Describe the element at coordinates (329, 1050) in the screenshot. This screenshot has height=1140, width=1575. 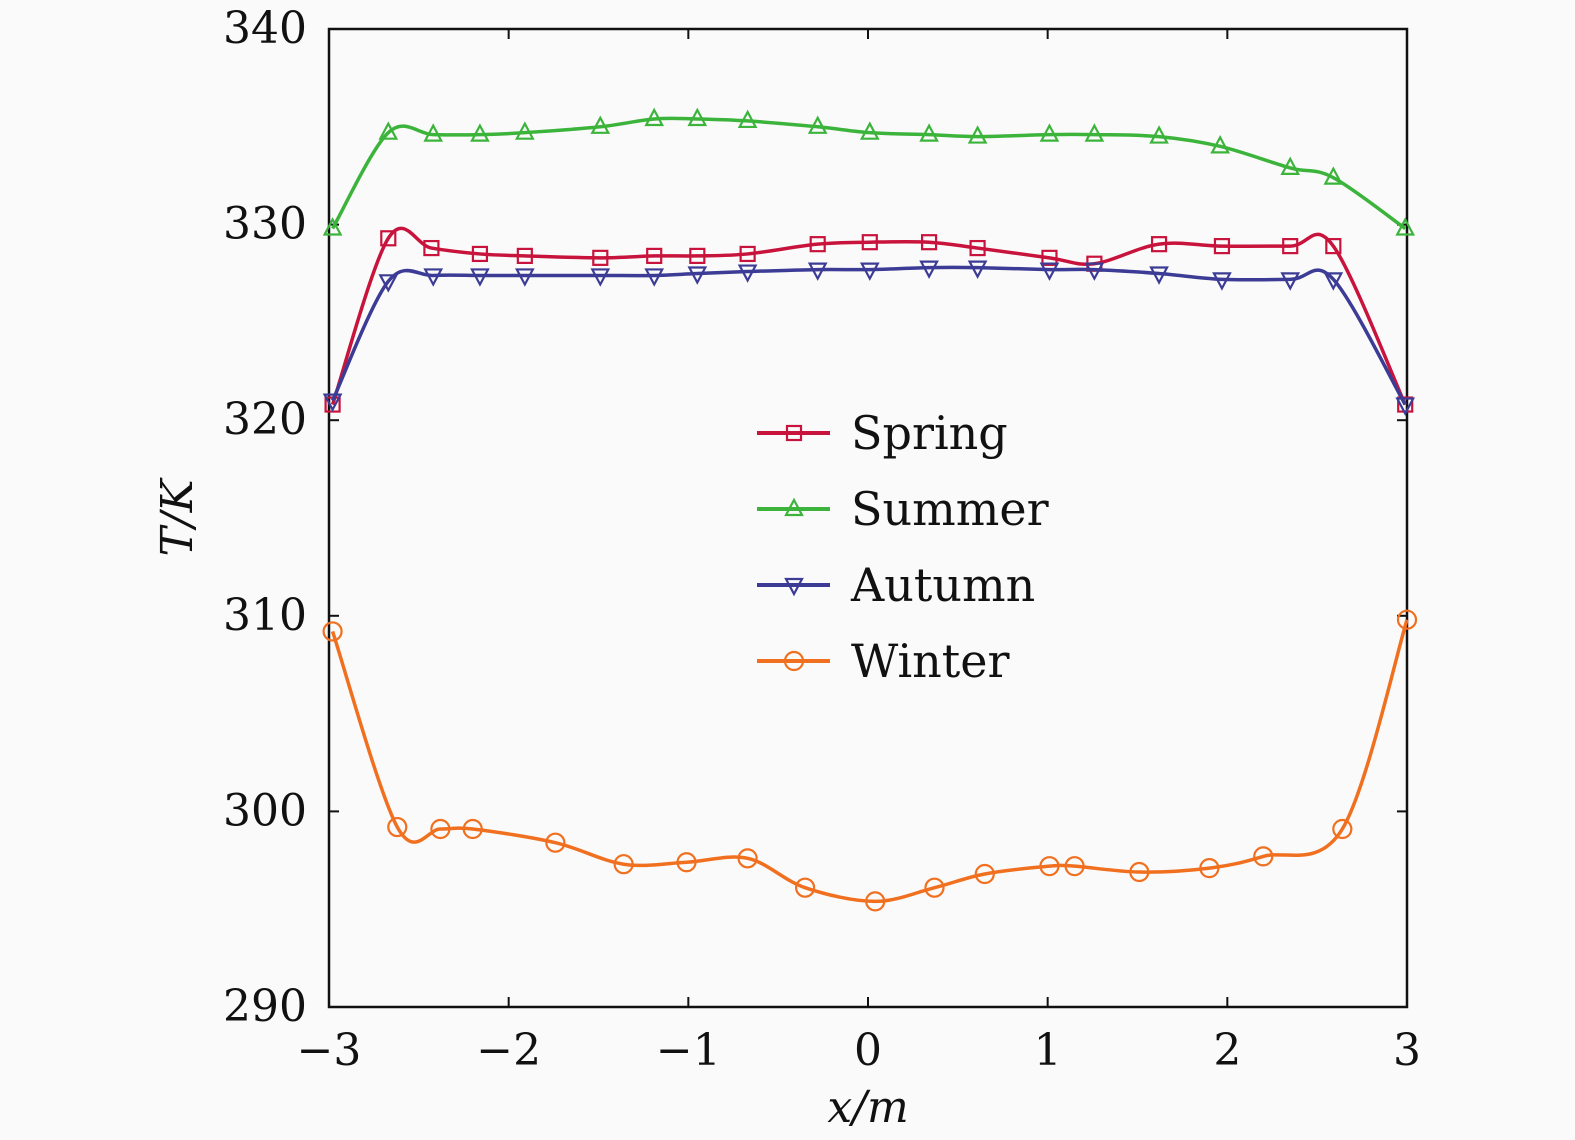
I see `x-tick-label: −3` at that location.